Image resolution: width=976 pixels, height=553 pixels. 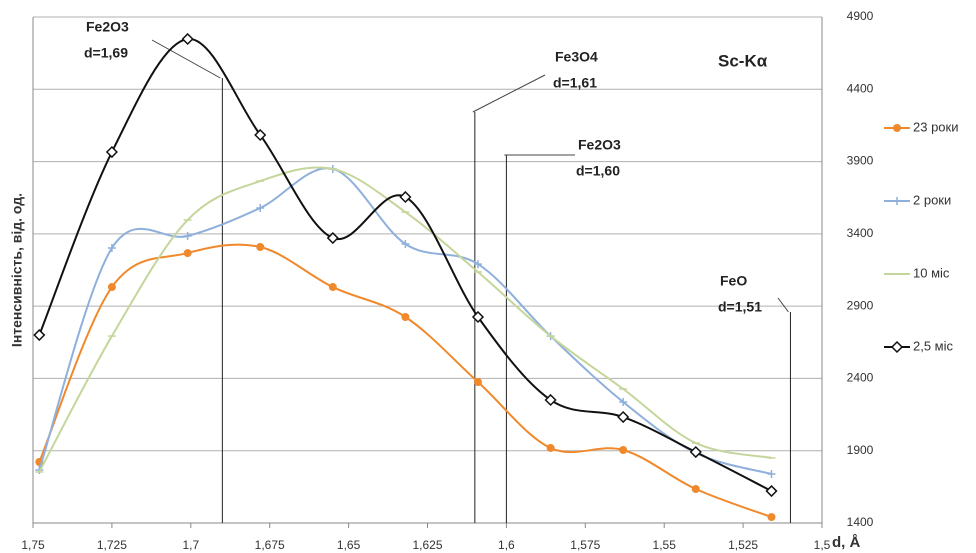 I want to click on legend-label: 2,5 міс, so click(x=933, y=345).